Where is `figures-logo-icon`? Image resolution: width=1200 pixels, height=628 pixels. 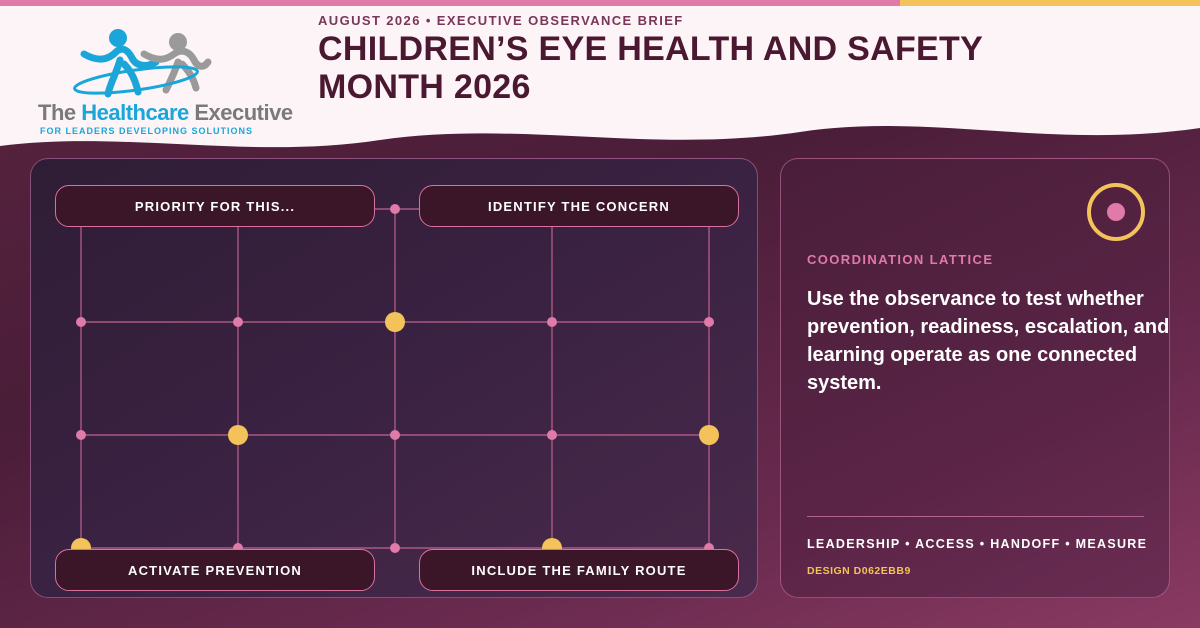 figures-logo-icon is located at coordinates (142, 63).